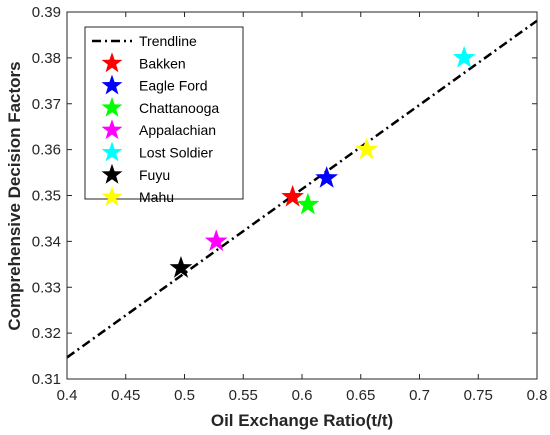 This screenshot has width=550, height=435. I want to click on y-tick-label: 0.32, so click(46, 333).